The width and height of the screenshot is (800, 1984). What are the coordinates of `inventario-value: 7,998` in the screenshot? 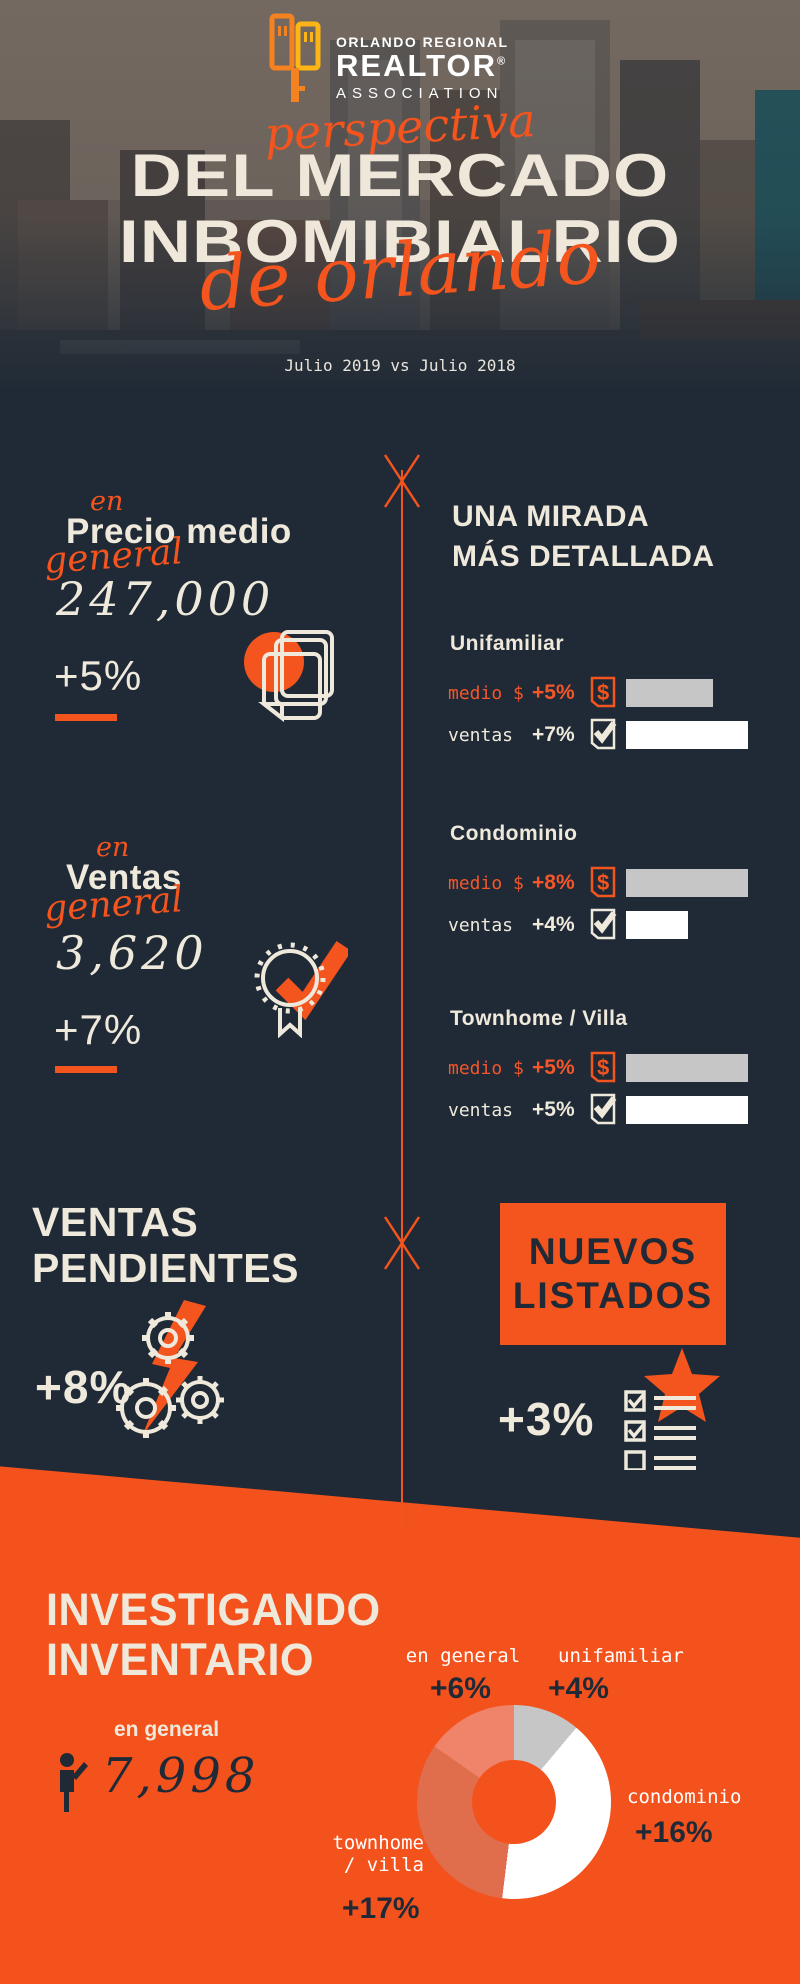 It's located at (181, 1776).